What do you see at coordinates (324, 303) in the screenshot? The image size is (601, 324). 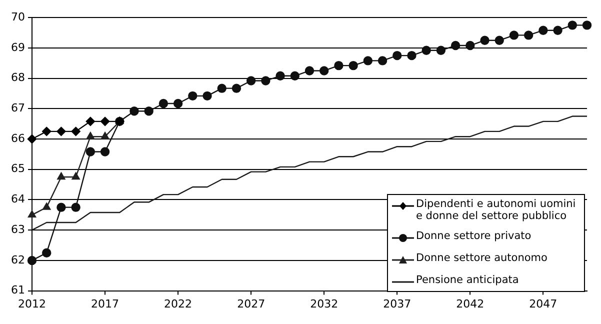 I see `x-tick-label: 2032` at bounding box center [324, 303].